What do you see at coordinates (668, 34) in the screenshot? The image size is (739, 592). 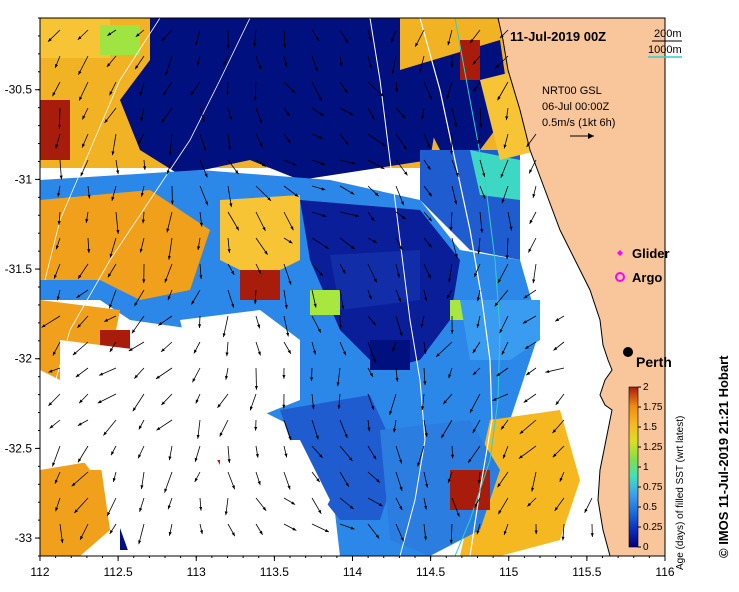 I see `contour-200m-label: 200m` at bounding box center [668, 34].